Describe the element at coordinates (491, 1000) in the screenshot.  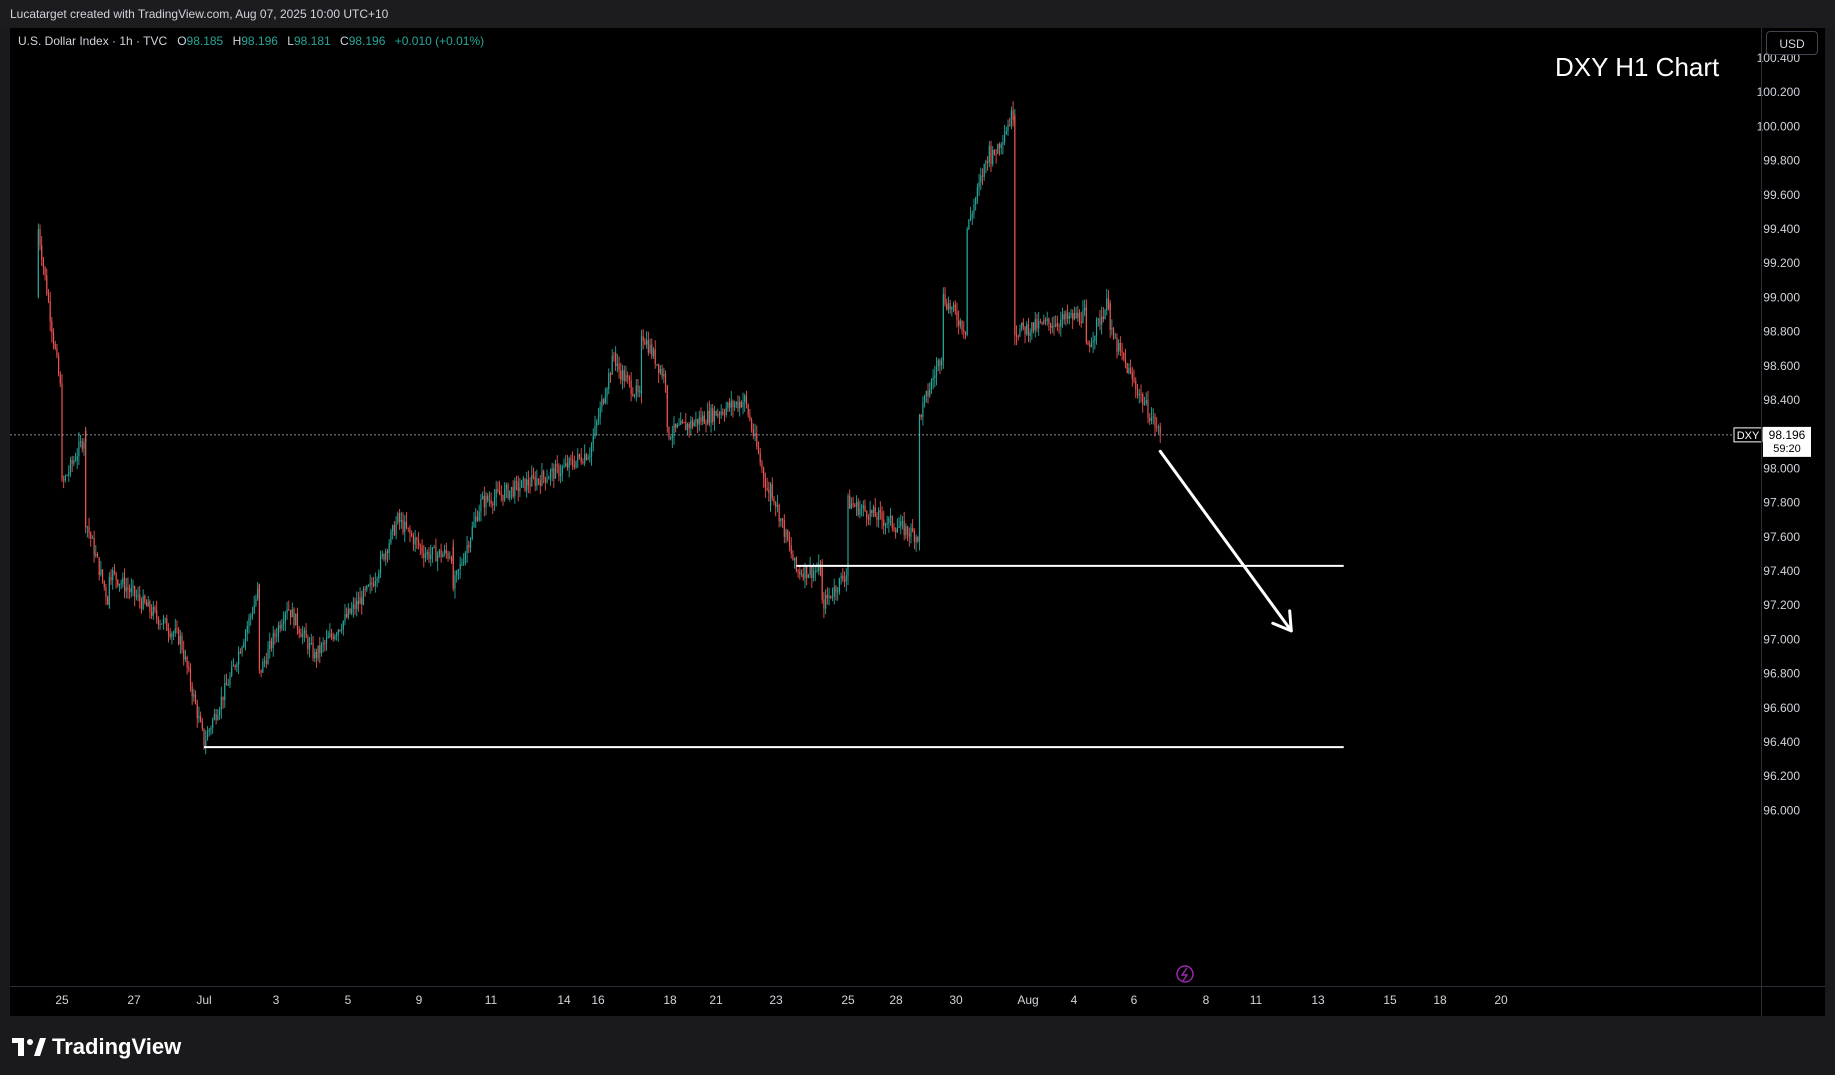
I see `x-tick-label: 11` at that location.